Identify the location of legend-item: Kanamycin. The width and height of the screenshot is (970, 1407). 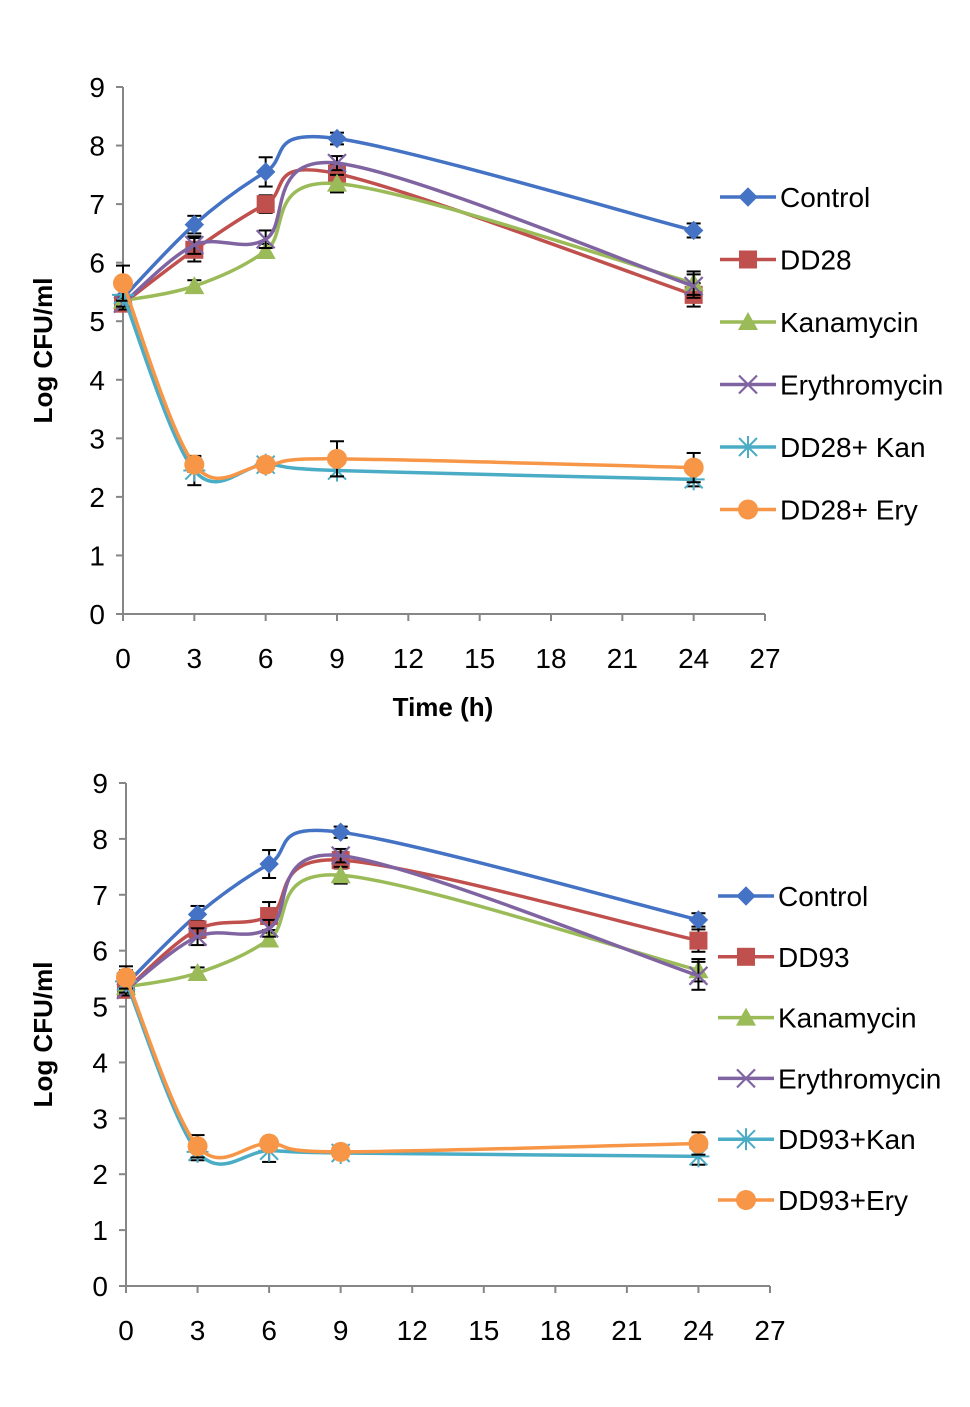
(817, 1018).